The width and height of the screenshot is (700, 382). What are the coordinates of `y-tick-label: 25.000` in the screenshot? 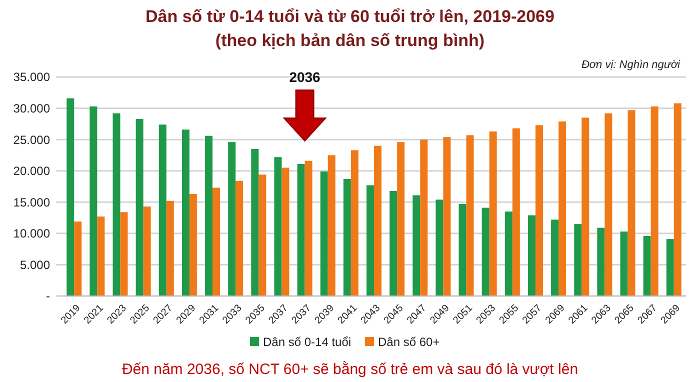 It's located at (31, 139).